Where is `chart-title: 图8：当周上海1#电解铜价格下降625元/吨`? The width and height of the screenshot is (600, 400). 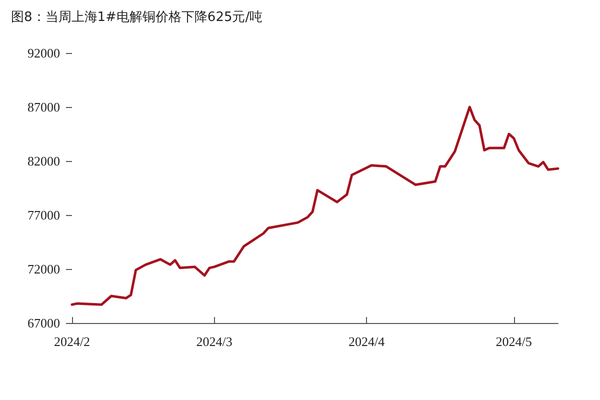
chart-title: 图8：当周上海1#电解铜价格下降625元/吨 is located at coordinates (137, 17).